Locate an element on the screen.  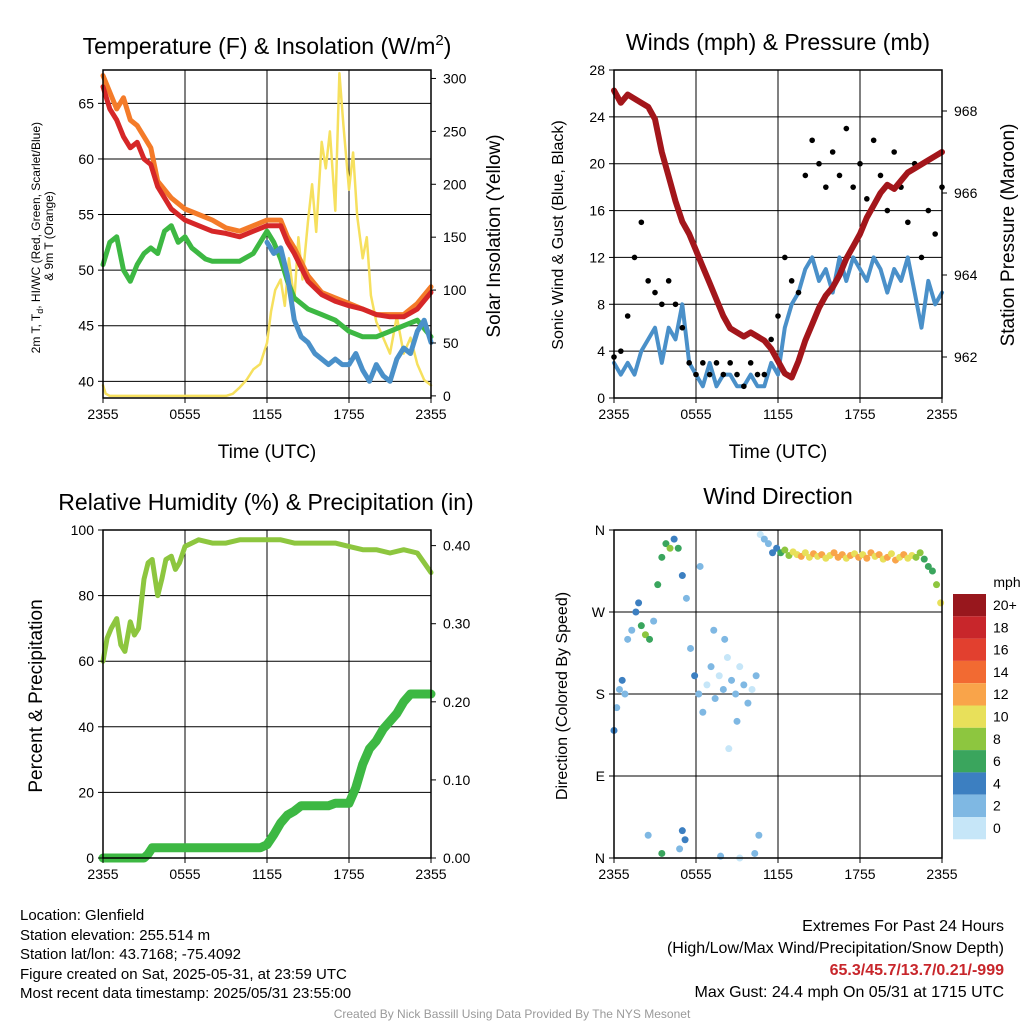
rh-xtick-0: 2355 is located at coordinates (102, 874).